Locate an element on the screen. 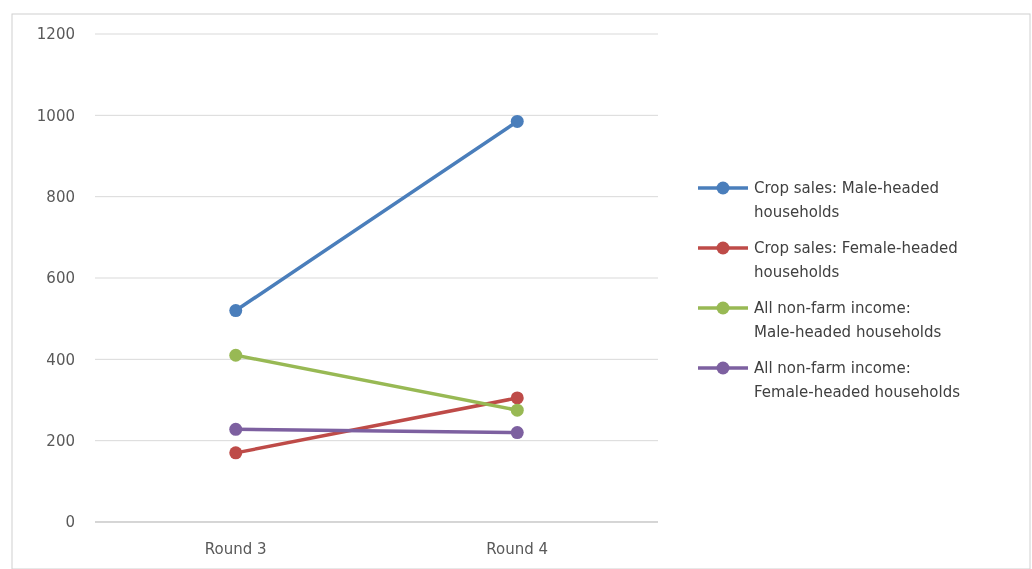 This screenshot has height=569, width=1032. legend-label: Crop sales: Female-headed households is located at coordinates (856, 260).